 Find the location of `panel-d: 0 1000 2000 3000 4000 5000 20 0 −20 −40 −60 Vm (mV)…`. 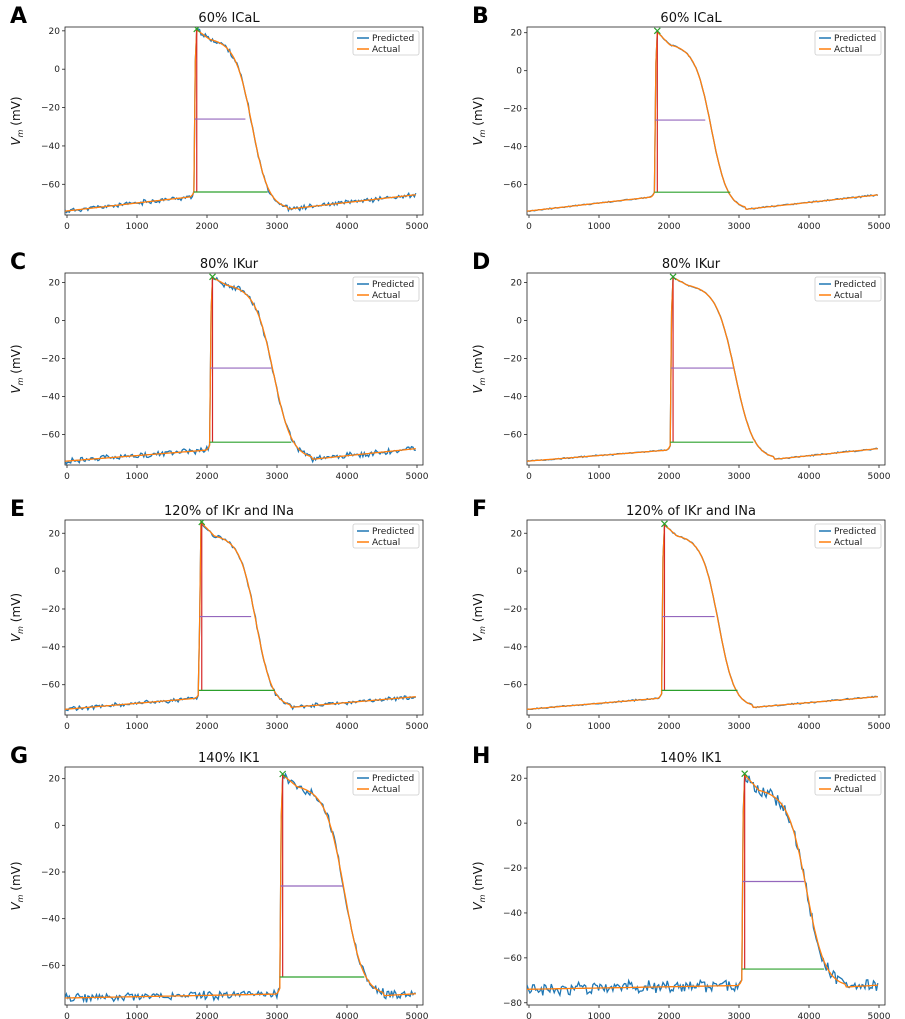

panel-d: 0 1000 2000 3000 4000 5000 20 0 −20 −40 −60 Vm (mV)… is located at coordinates (681, 366).